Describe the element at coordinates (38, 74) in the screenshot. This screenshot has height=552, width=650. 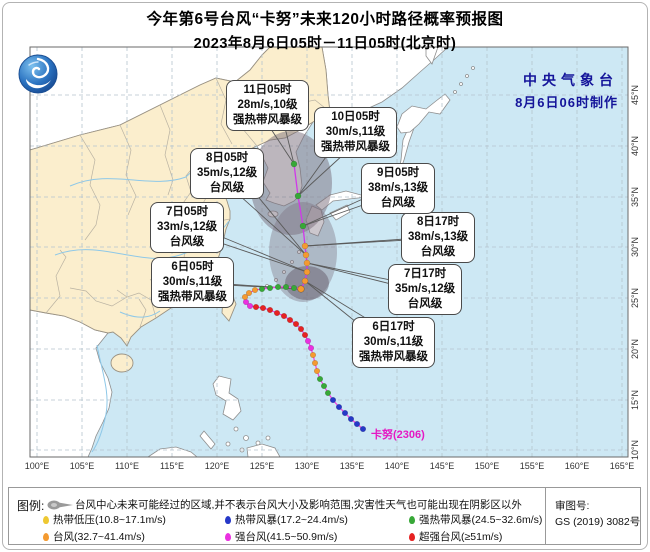
I see `cma-logo-icon` at that location.